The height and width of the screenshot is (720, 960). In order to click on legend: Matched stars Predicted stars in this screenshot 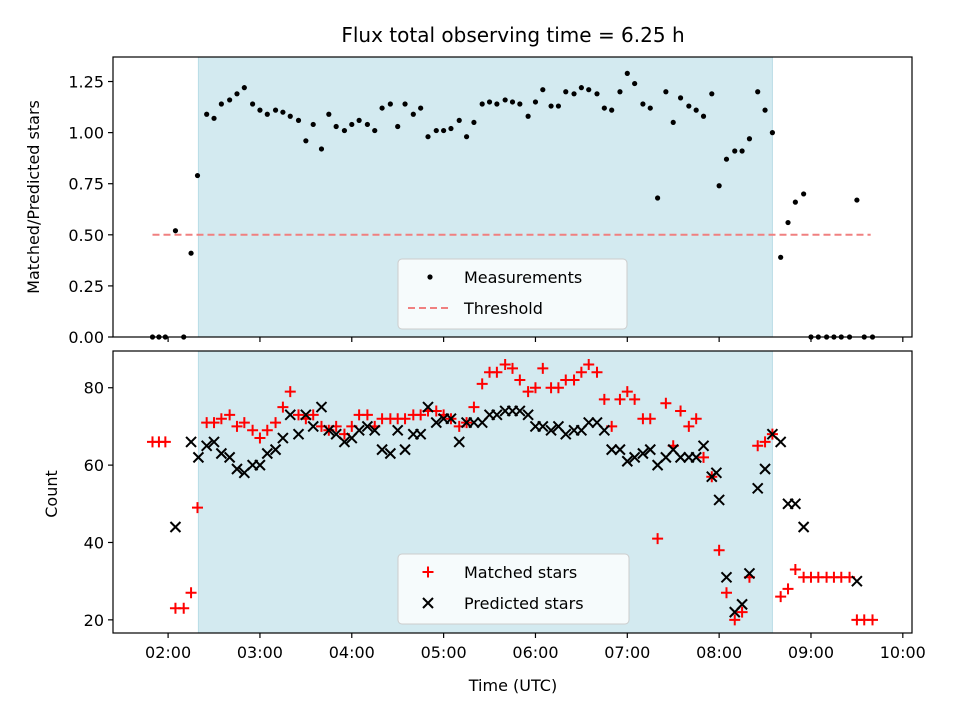, I will do `click(513, 589)`.